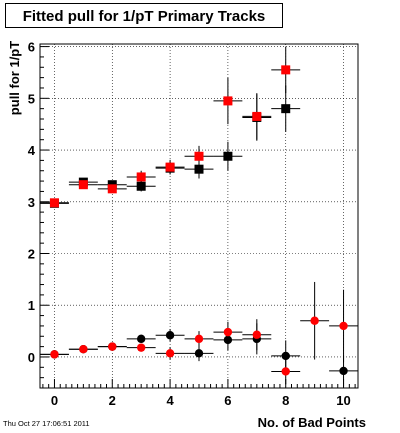 This screenshot has width=400, height=433. What do you see at coordinates (32, 150) in the screenshot?
I see `y-tick-label: 4` at bounding box center [32, 150].